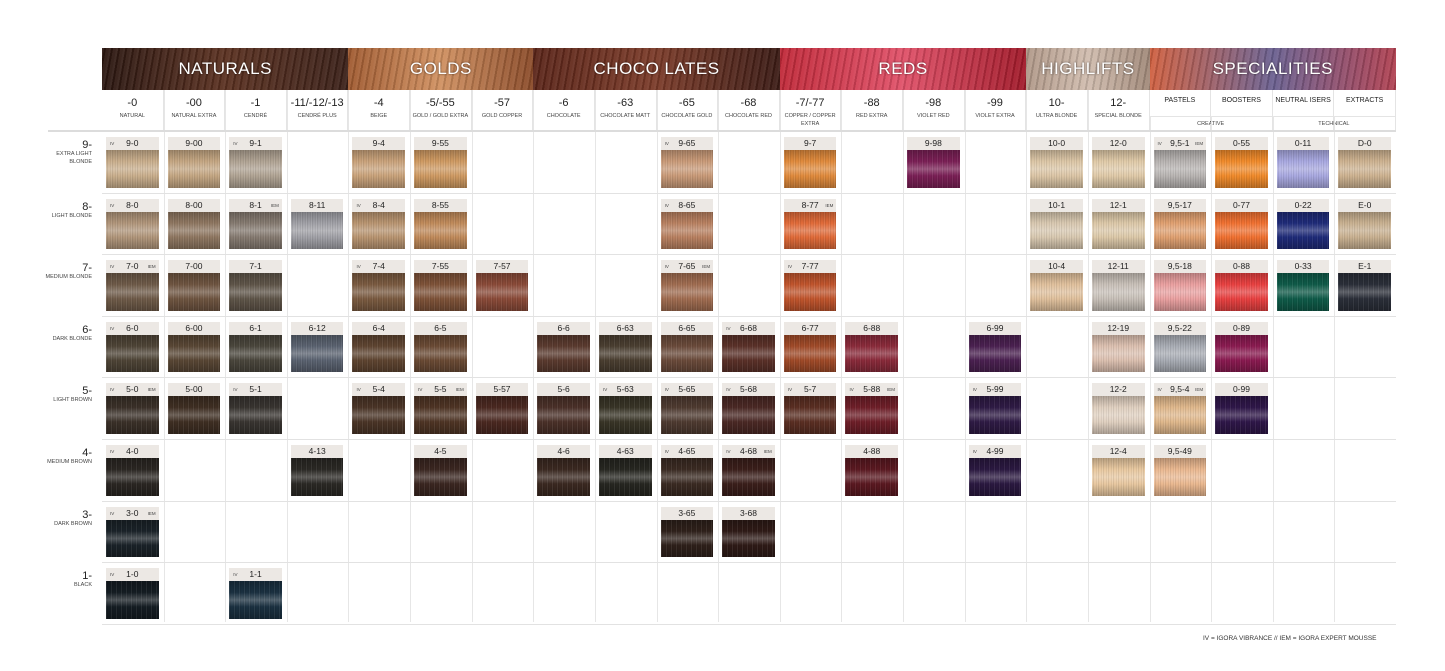  Describe the element at coordinates (1056, 224) in the screenshot. I see `color-swatch-card: 10-1` at that location.